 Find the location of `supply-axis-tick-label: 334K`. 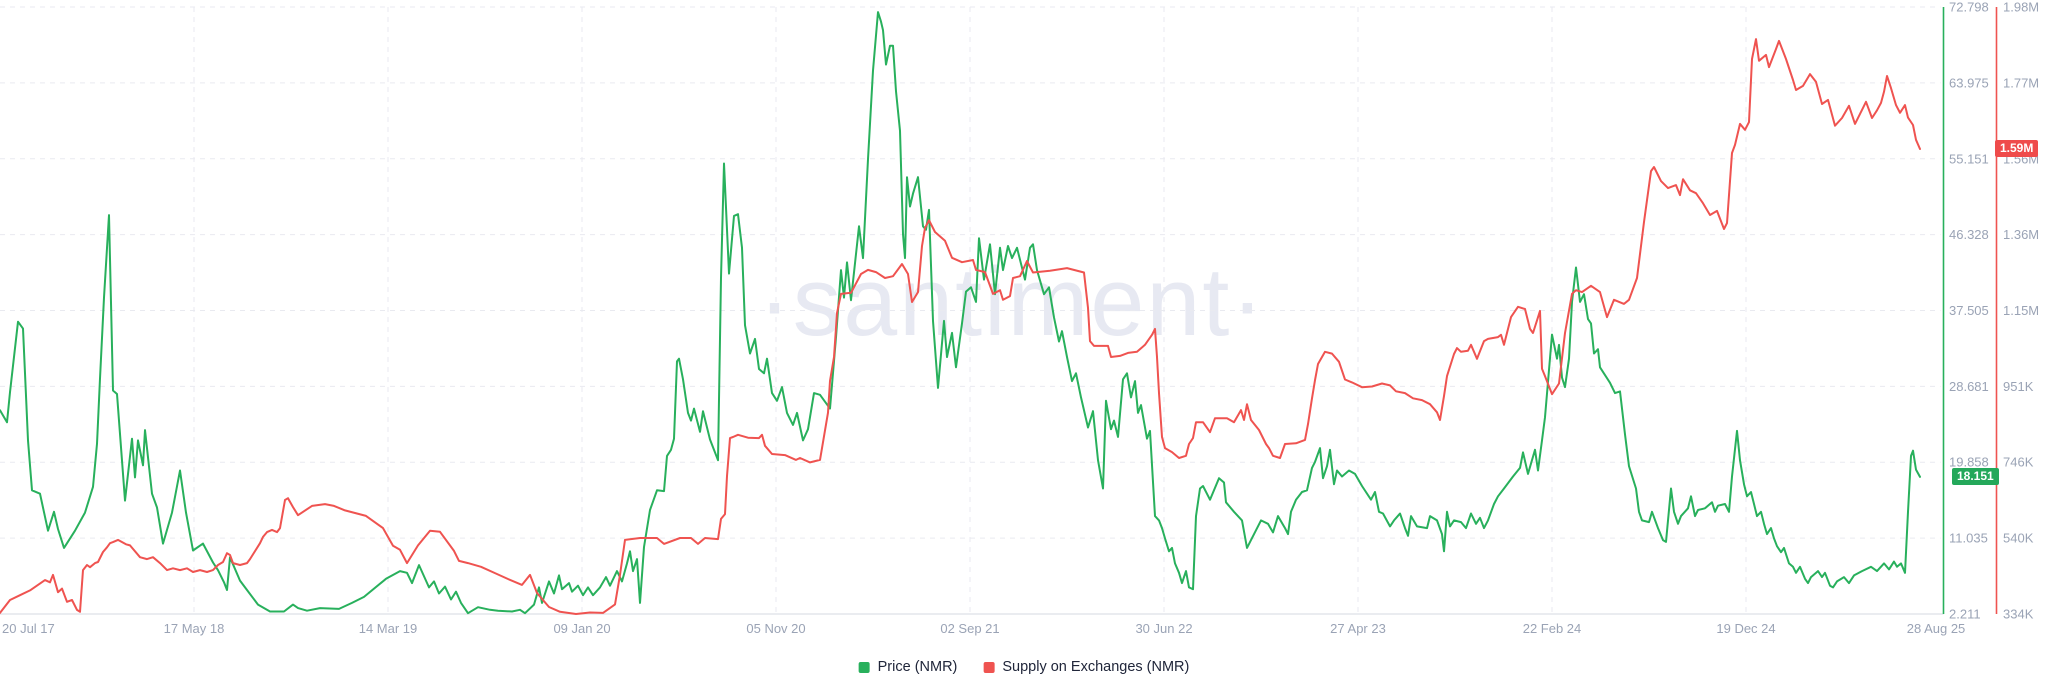

supply-axis-tick-label: 334K is located at coordinates (2018, 614).